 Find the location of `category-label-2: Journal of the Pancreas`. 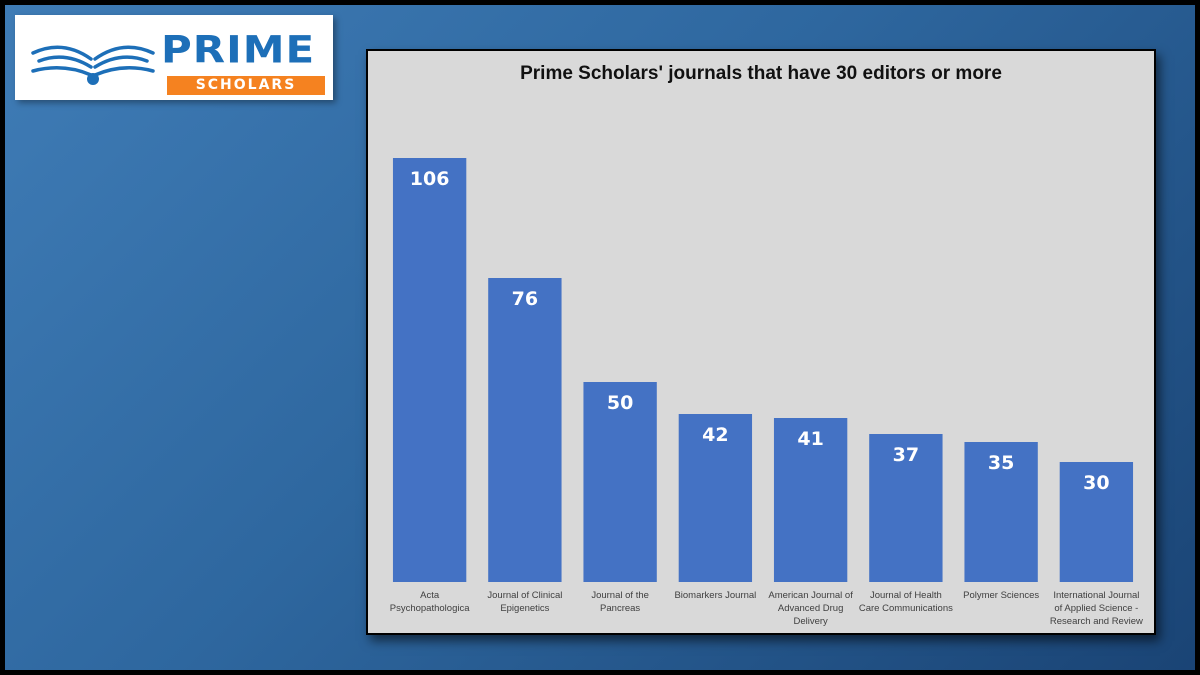

category-label-2: Journal of the Pancreas is located at coordinates (620, 602).